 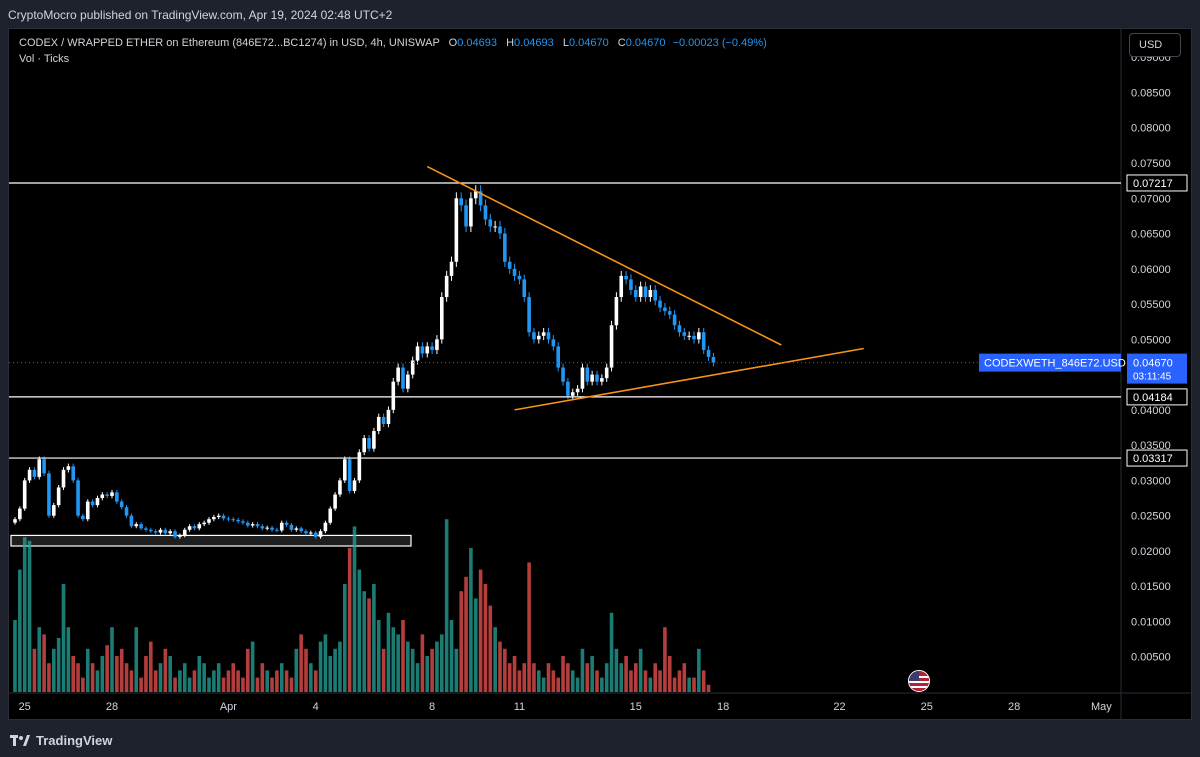 What do you see at coordinates (1014, 707) in the screenshot?
I see `x-tick-label: 28` at bounding box center [1014, 707].